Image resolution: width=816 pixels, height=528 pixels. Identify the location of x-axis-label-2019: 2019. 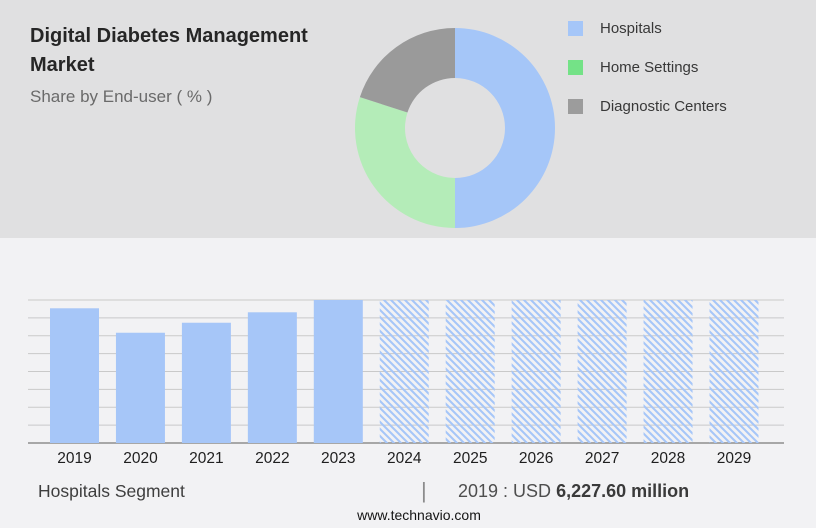
(74, 458).